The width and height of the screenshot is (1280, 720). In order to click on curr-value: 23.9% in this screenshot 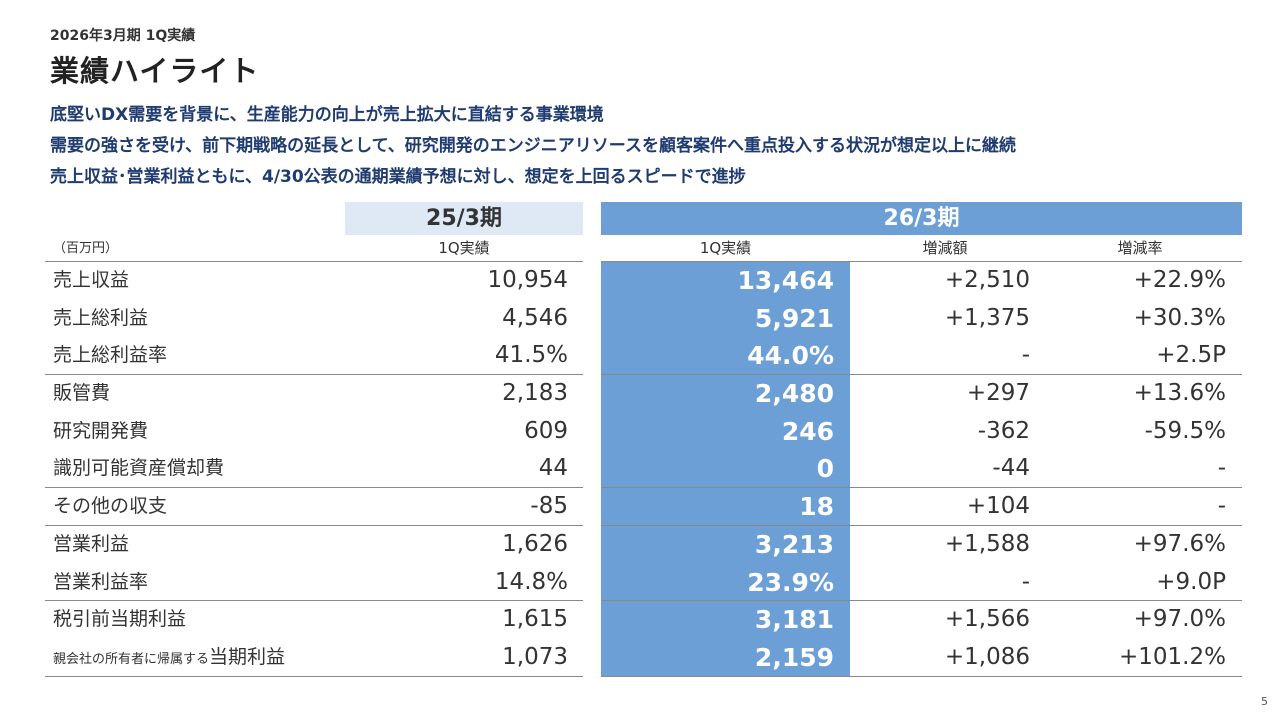, I will do `click(790, 582)`.